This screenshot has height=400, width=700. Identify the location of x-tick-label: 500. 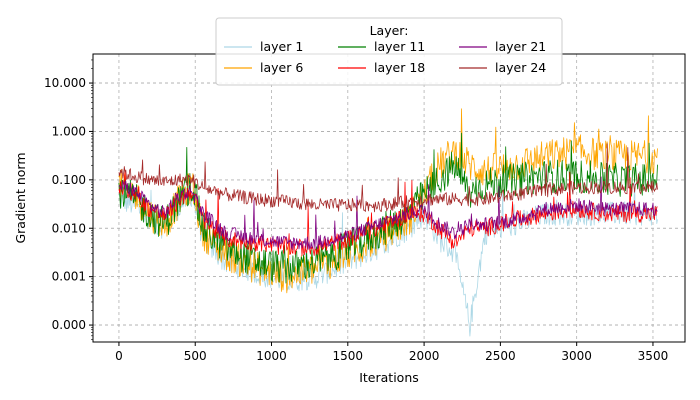
(195, 356).